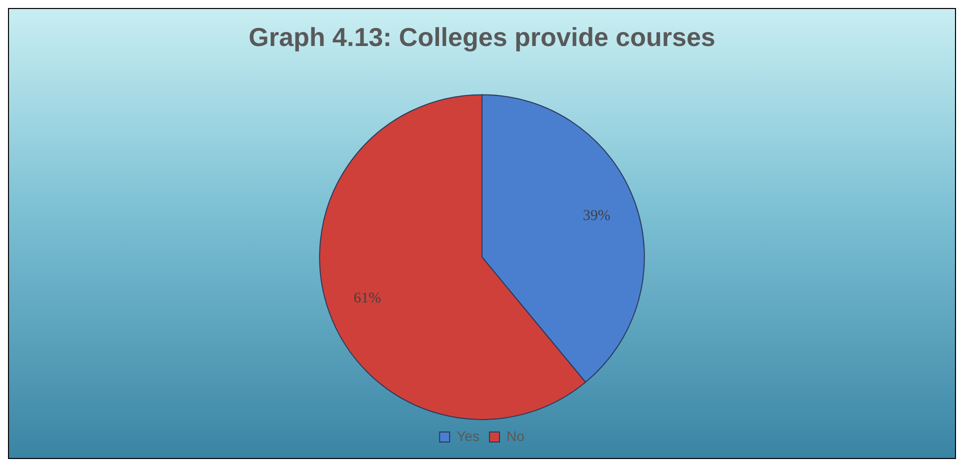 The width and height of the screenshot is (964, 467). I want to click on legend-label: No, so click(515, 436).